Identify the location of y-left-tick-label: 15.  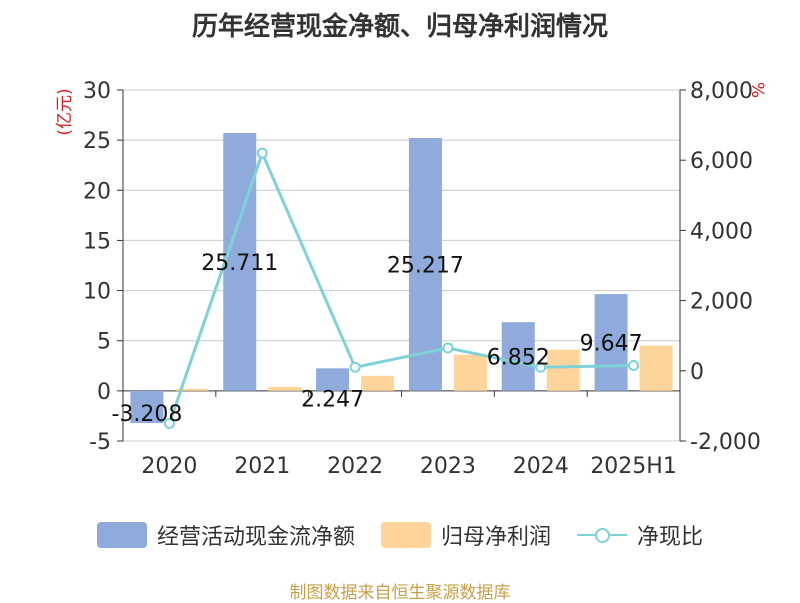
(97, 241).